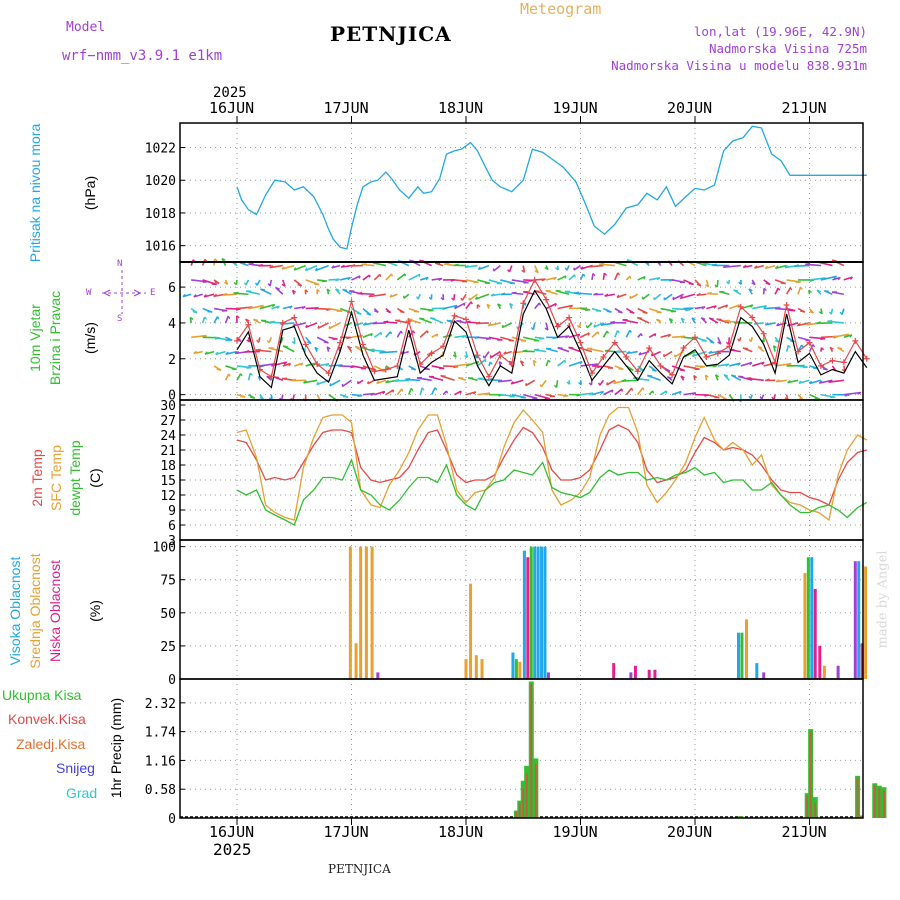 This screenshot has height=900, width=900. What do you see at coordinates (739, 65) in the screenshot?
I see `model-elevation: Nadmorska Visina u modelu 838.931m` at bounding box center [739, 65].